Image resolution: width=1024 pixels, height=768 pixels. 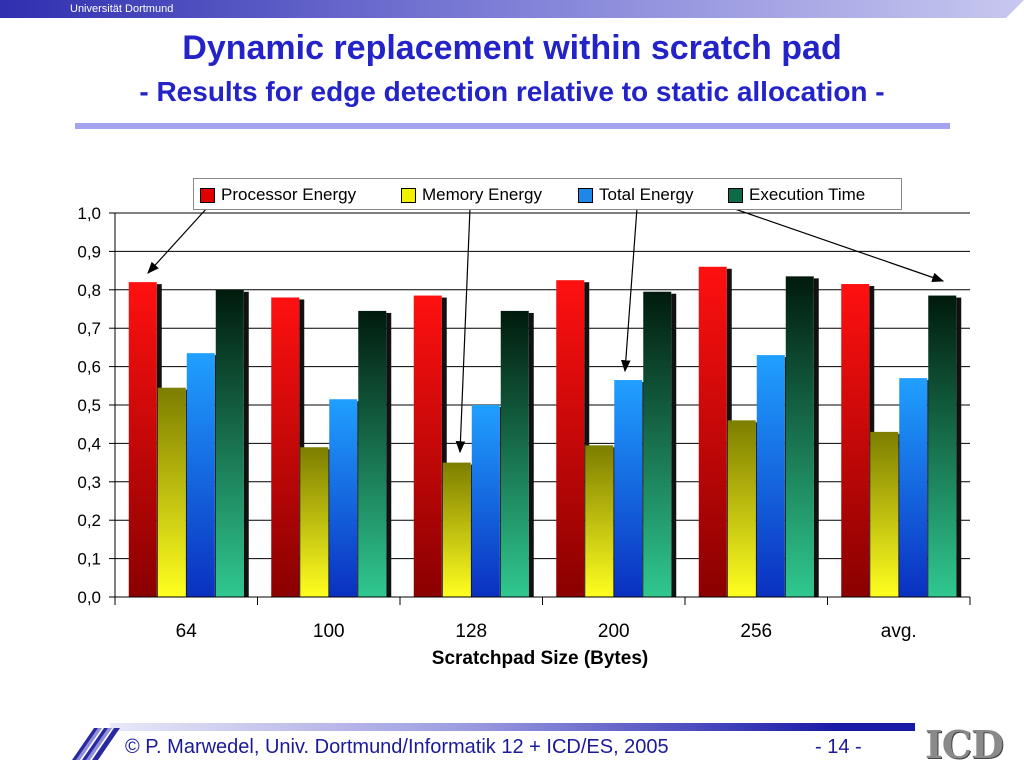 What do you see at coordinates (89, 251) in the screenshot?
I see `y-tick-label: 0,9` at bounding box center [89, 251].